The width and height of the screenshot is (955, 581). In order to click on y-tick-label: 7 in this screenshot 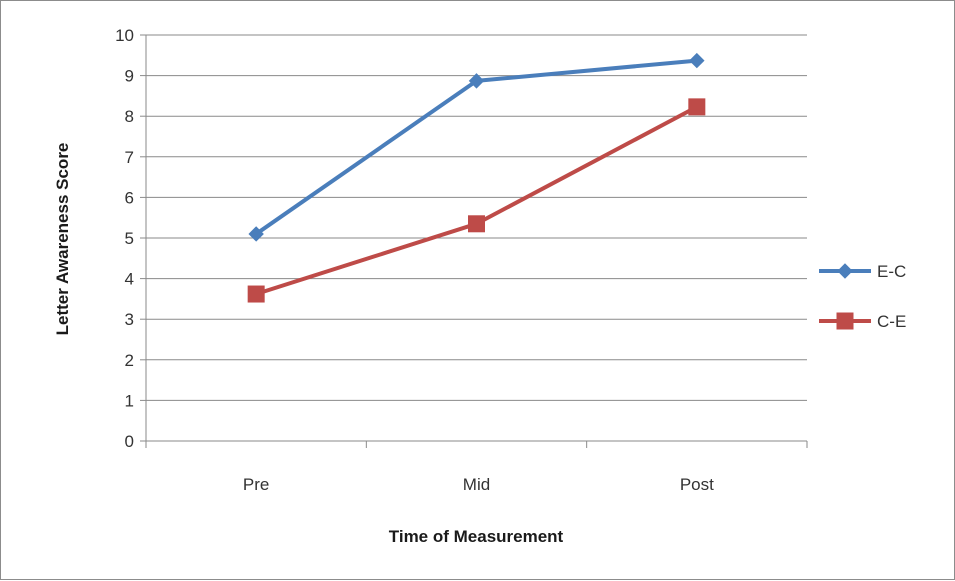, I will do `click(129, 157)`.